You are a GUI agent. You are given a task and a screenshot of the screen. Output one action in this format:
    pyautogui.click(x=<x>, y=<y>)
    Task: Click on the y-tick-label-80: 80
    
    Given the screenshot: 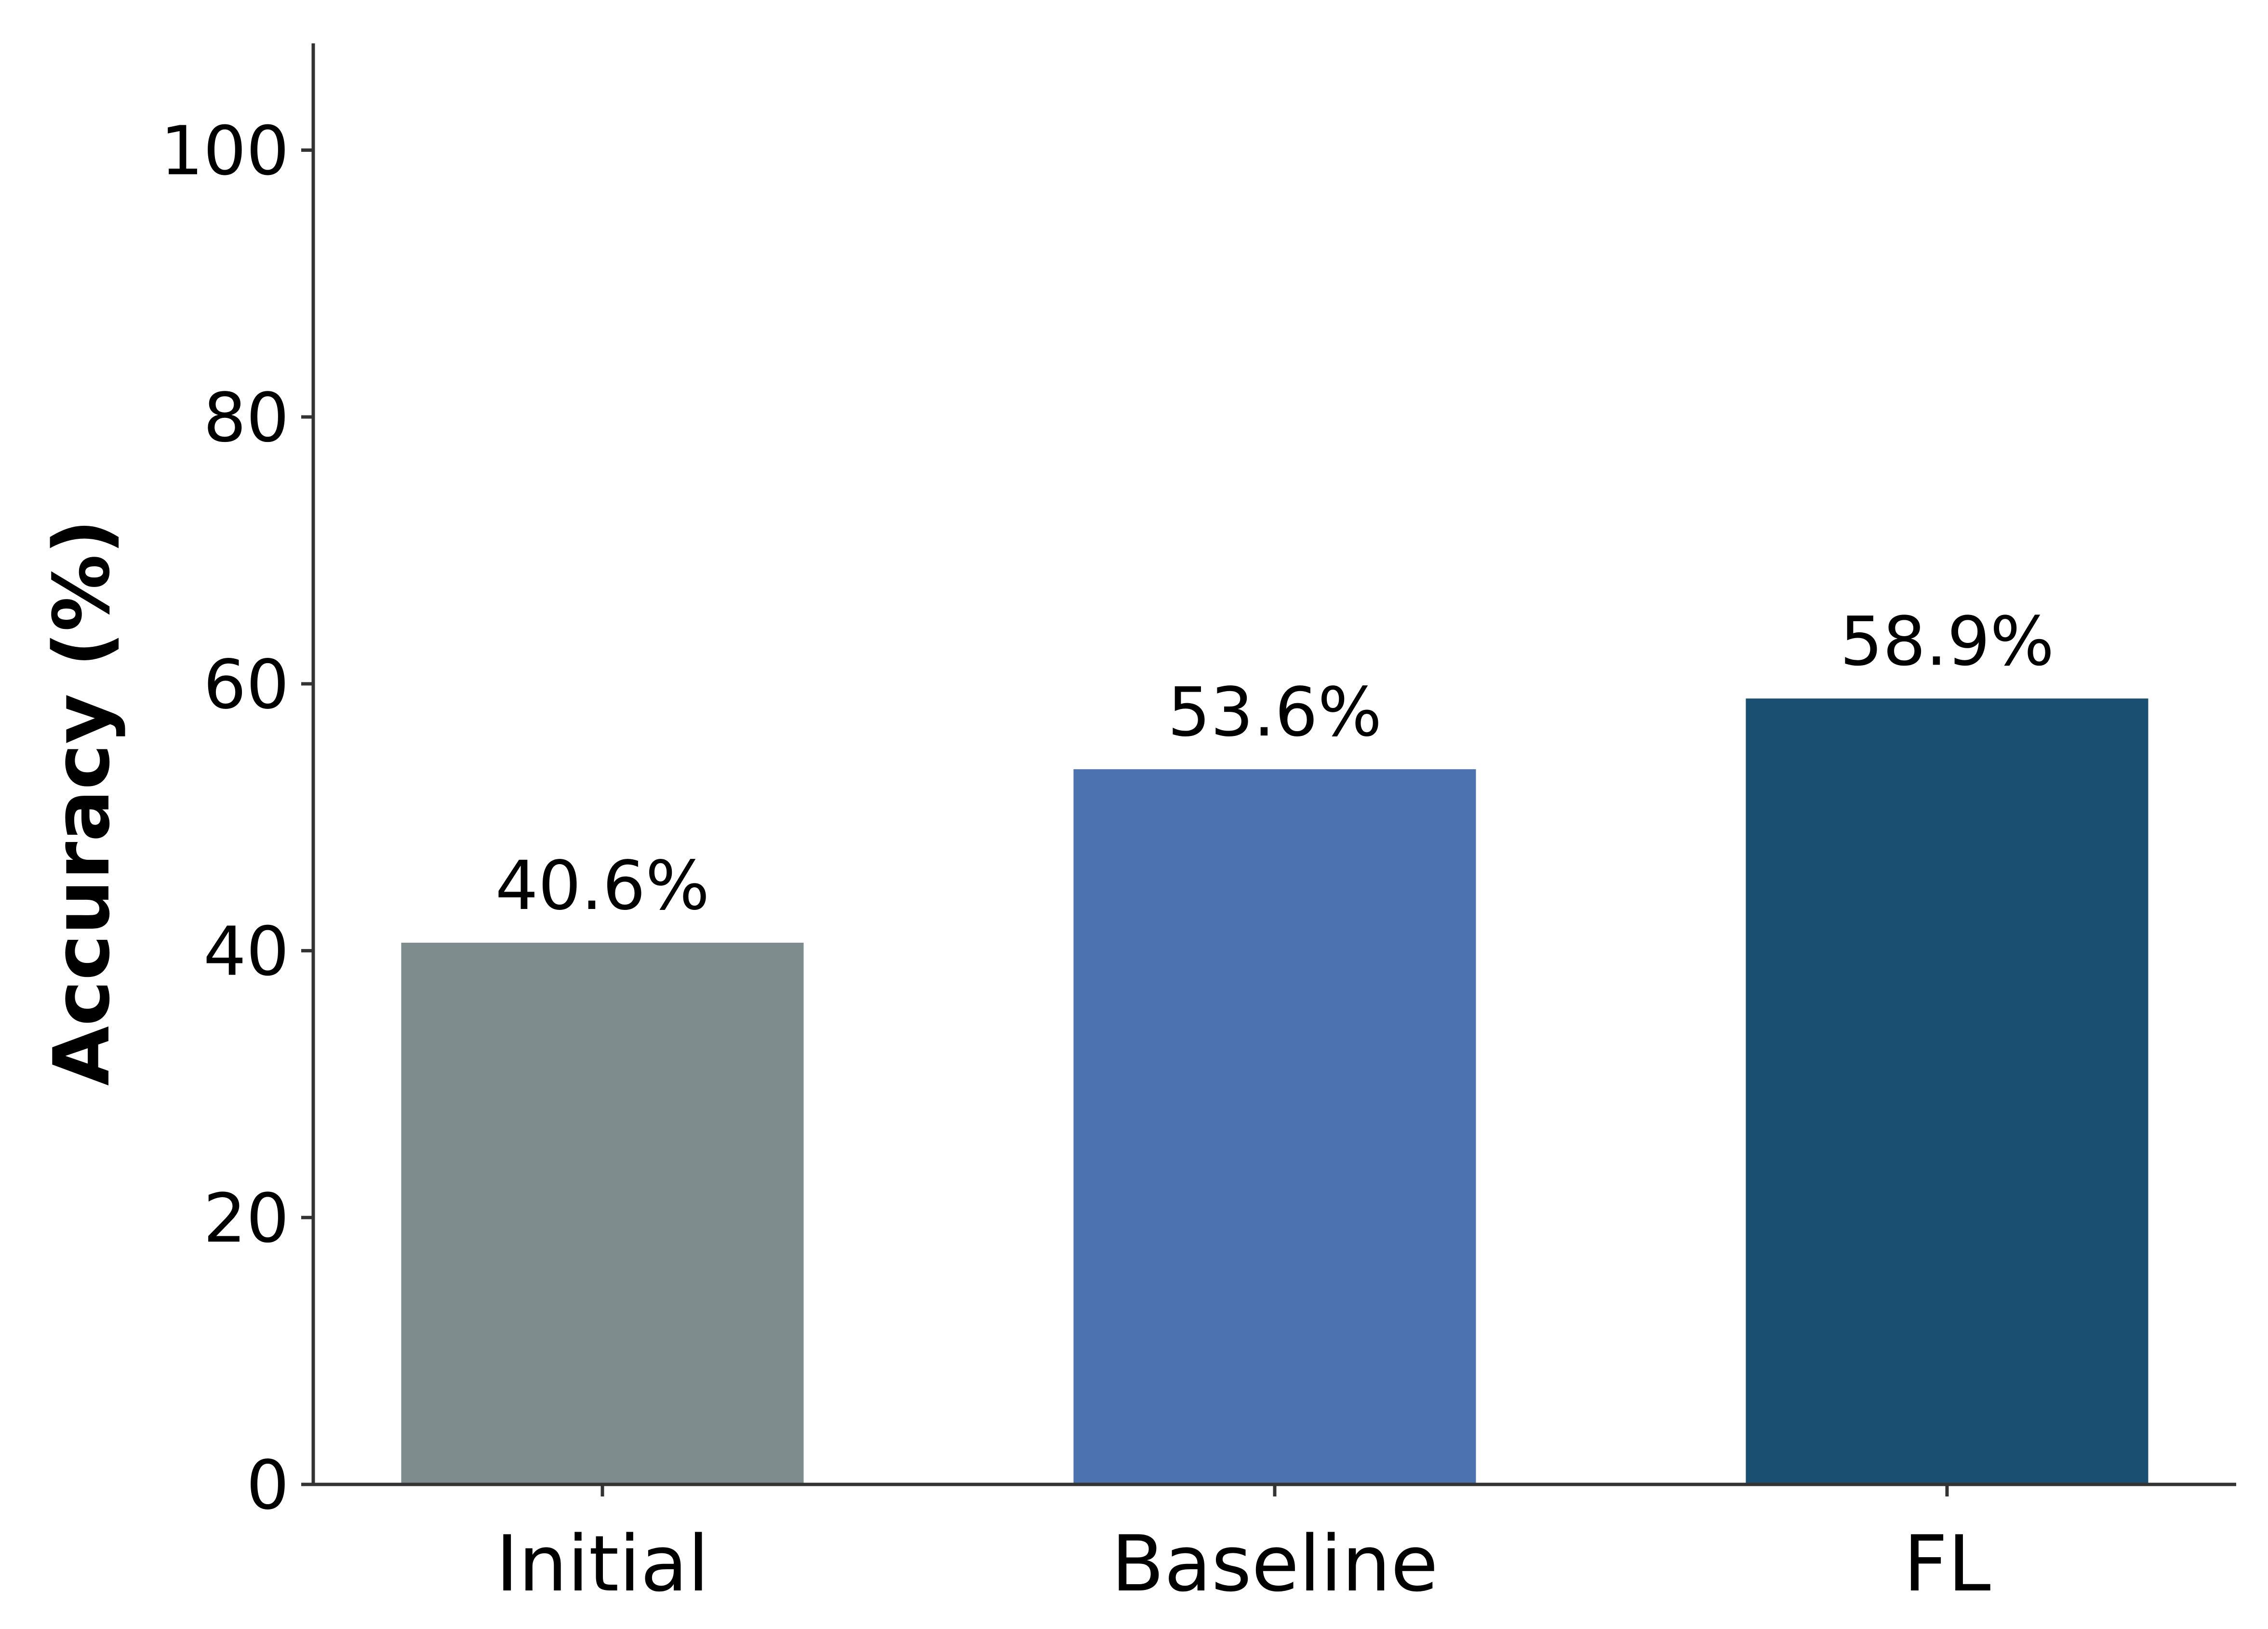 What is the action you would take?
    pyautogui.click(x=246, y=418)
    